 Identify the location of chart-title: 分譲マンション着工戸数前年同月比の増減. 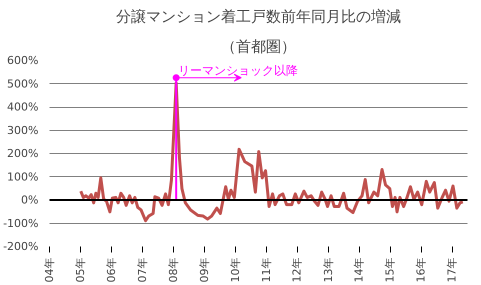
(258, 17).